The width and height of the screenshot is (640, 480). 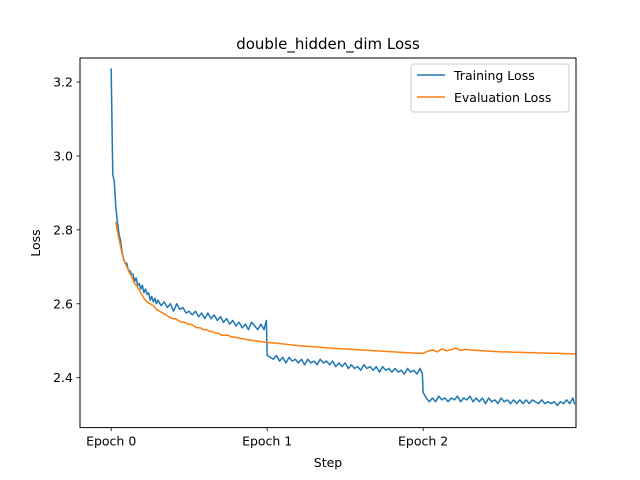 What do you see at coordinates (267, 441) in the screenshot?
I see `x-tick-label: Epoch 1` at bounding box center [267, 441].